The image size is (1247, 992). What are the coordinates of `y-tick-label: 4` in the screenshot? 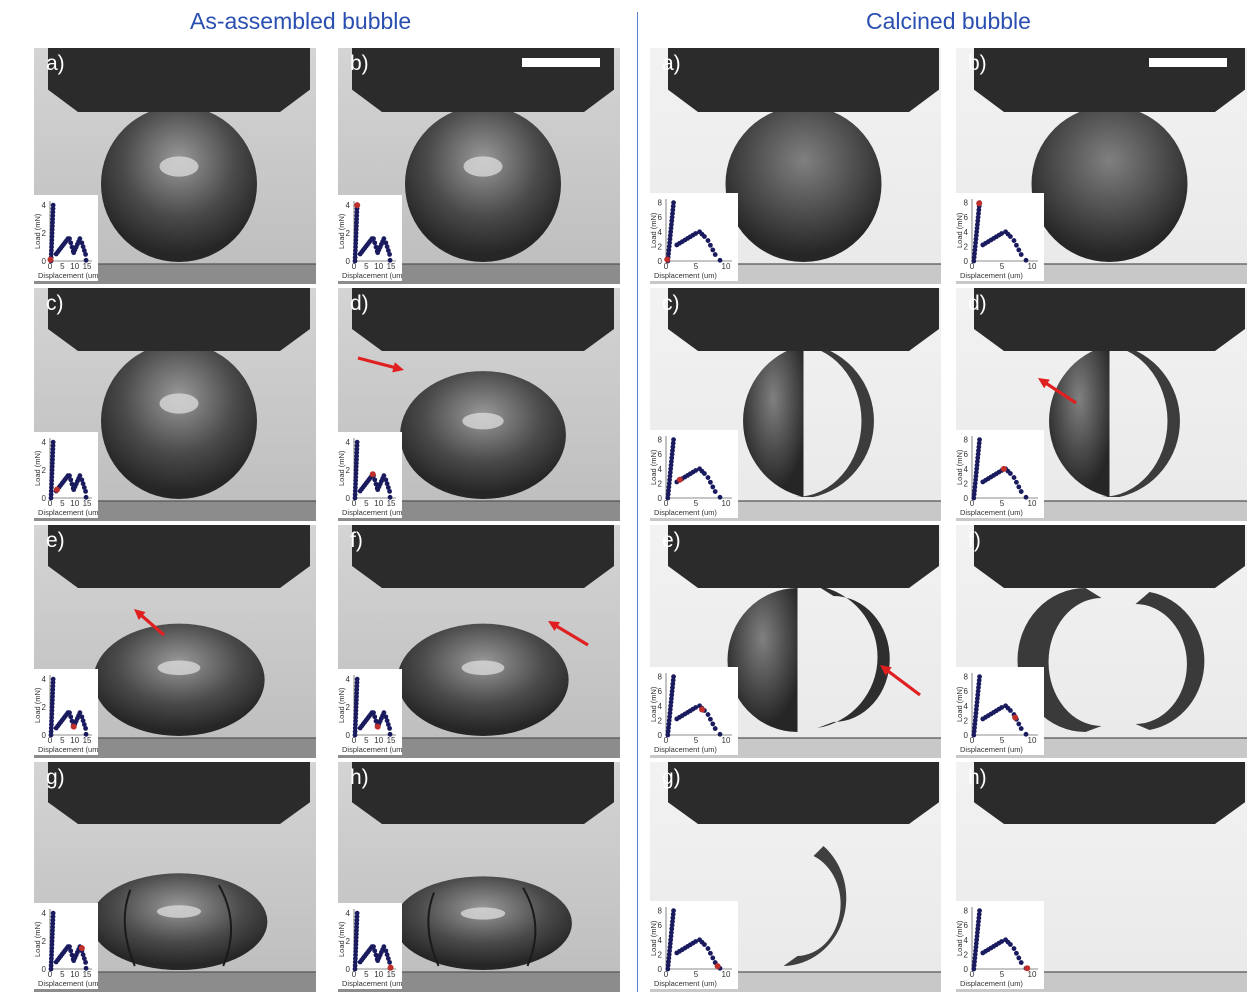 It's located at (966, 940).